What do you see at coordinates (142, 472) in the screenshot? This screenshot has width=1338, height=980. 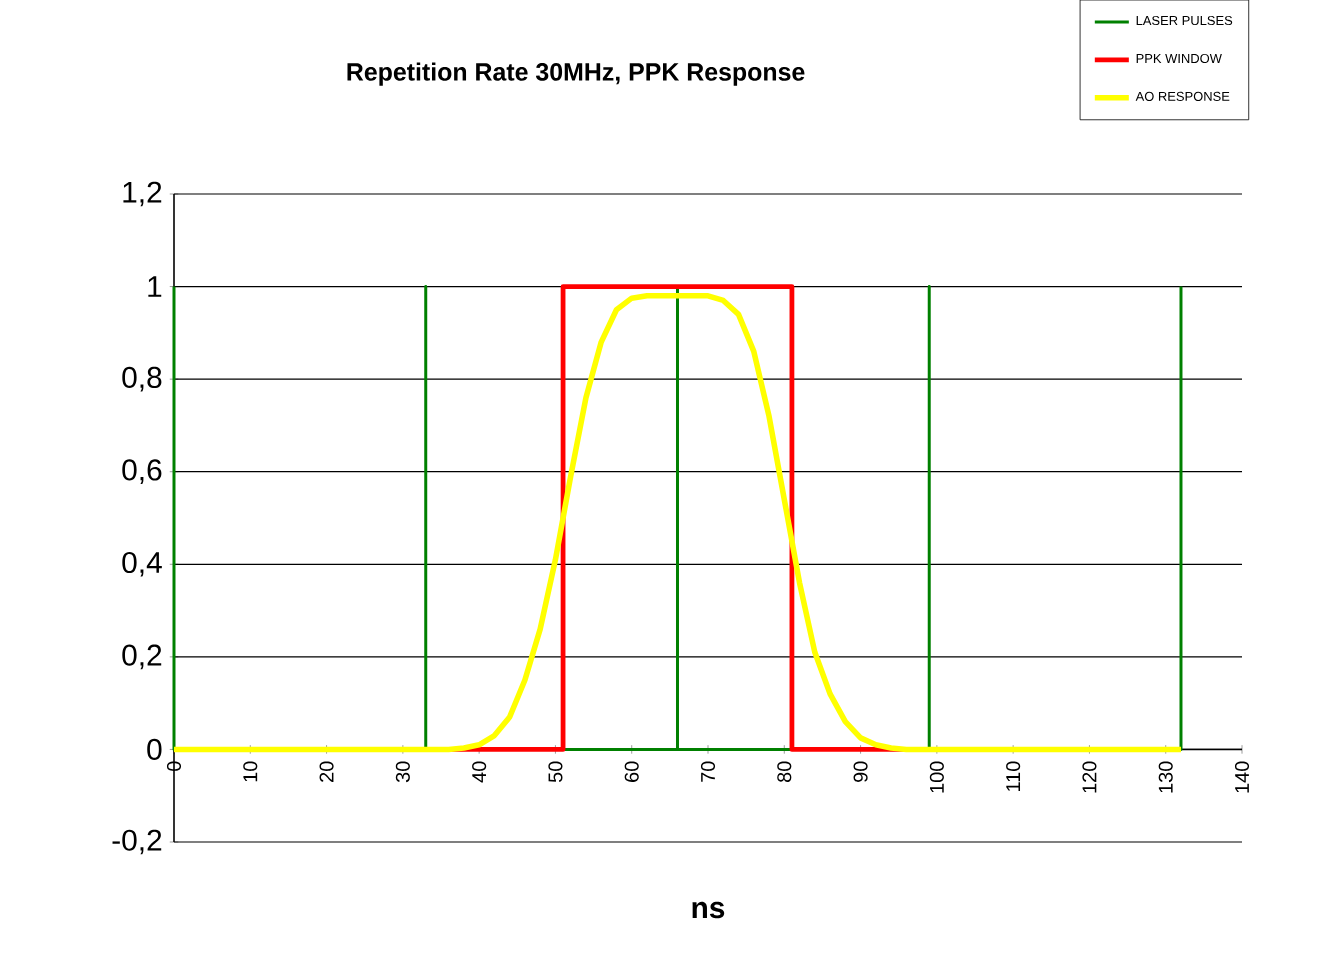 I see `y-tick-label: 0,6` at bounding box center [142, 472].